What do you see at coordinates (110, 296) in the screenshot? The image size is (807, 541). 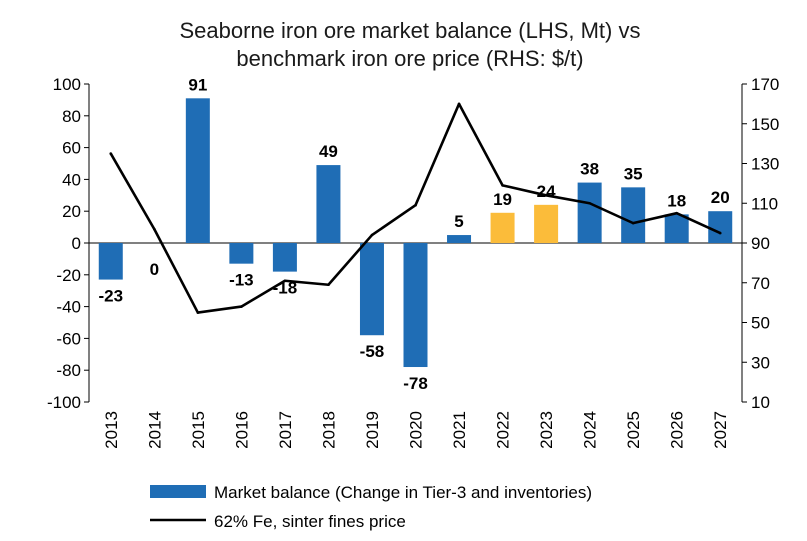 I see `data-label-2013: -23` at bounding box center [110, 296].